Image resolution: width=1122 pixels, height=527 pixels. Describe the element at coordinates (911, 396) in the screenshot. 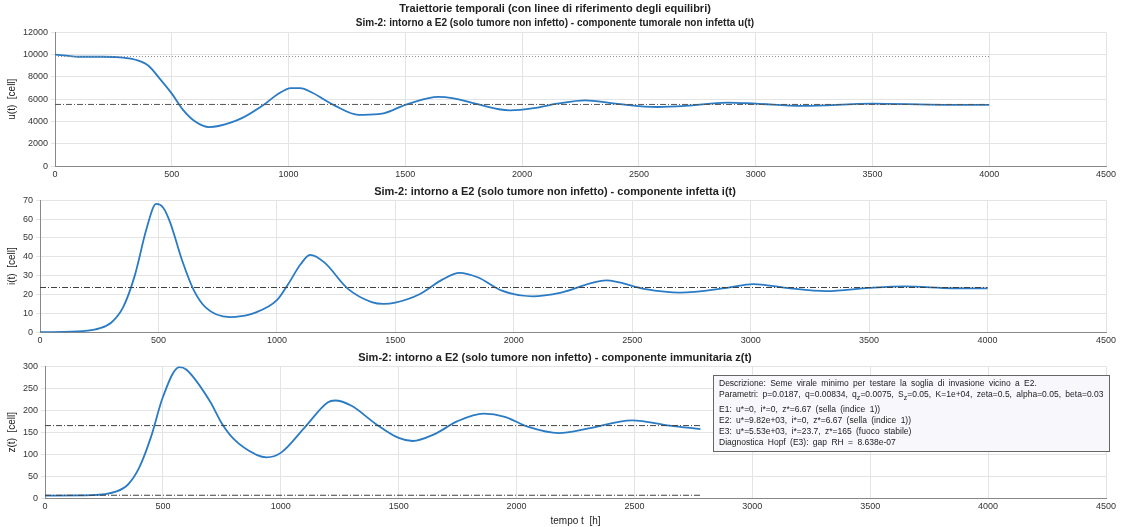

I see `annotation: Parametri: p=0.0187, q=0.00834, q$_{z}$=0.0075, S$_{z}$=0.05, K=1e+04, zeta=0.5, alpha=0.05, beta=0.03` at that location.